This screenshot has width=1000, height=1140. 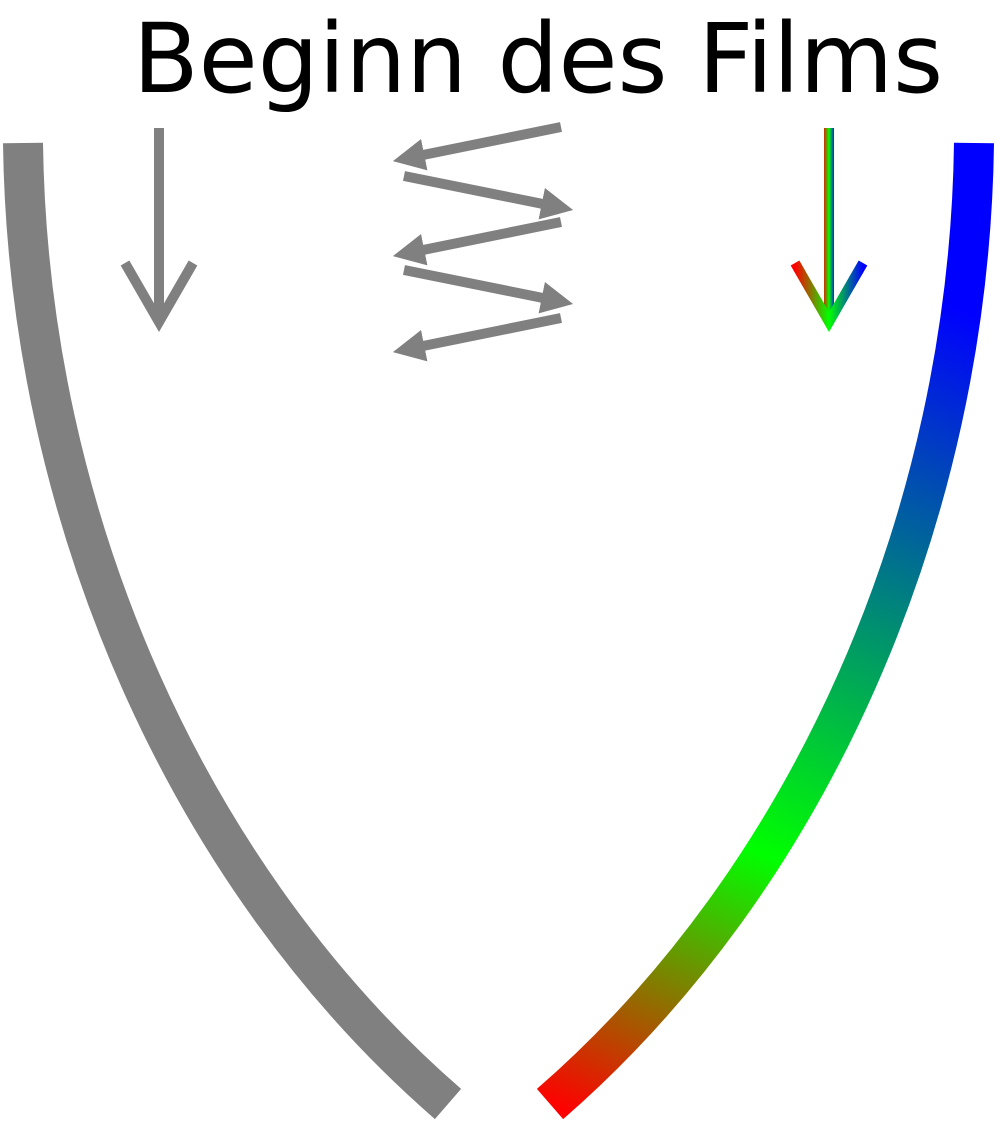 What do you see at coordinates (829, 230) in the screenshot?
I see `color-down-arrow` at bounding box center [829, 230].